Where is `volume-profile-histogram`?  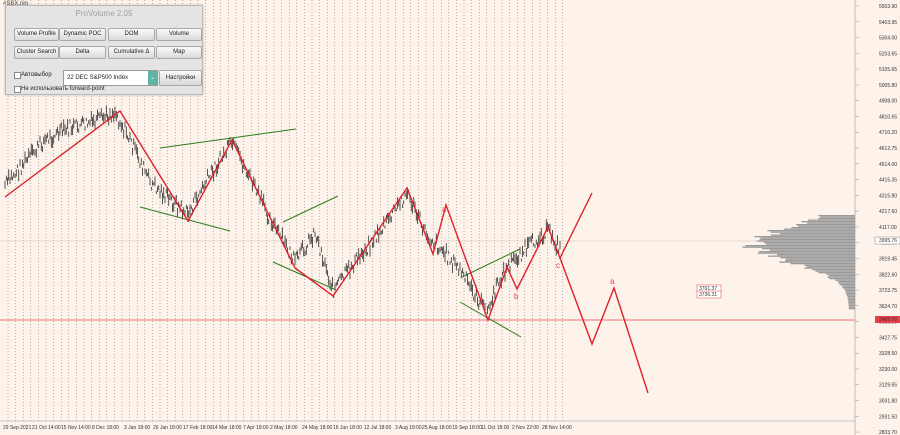 volume-profile-histogram is located at coordinates (798, 262).